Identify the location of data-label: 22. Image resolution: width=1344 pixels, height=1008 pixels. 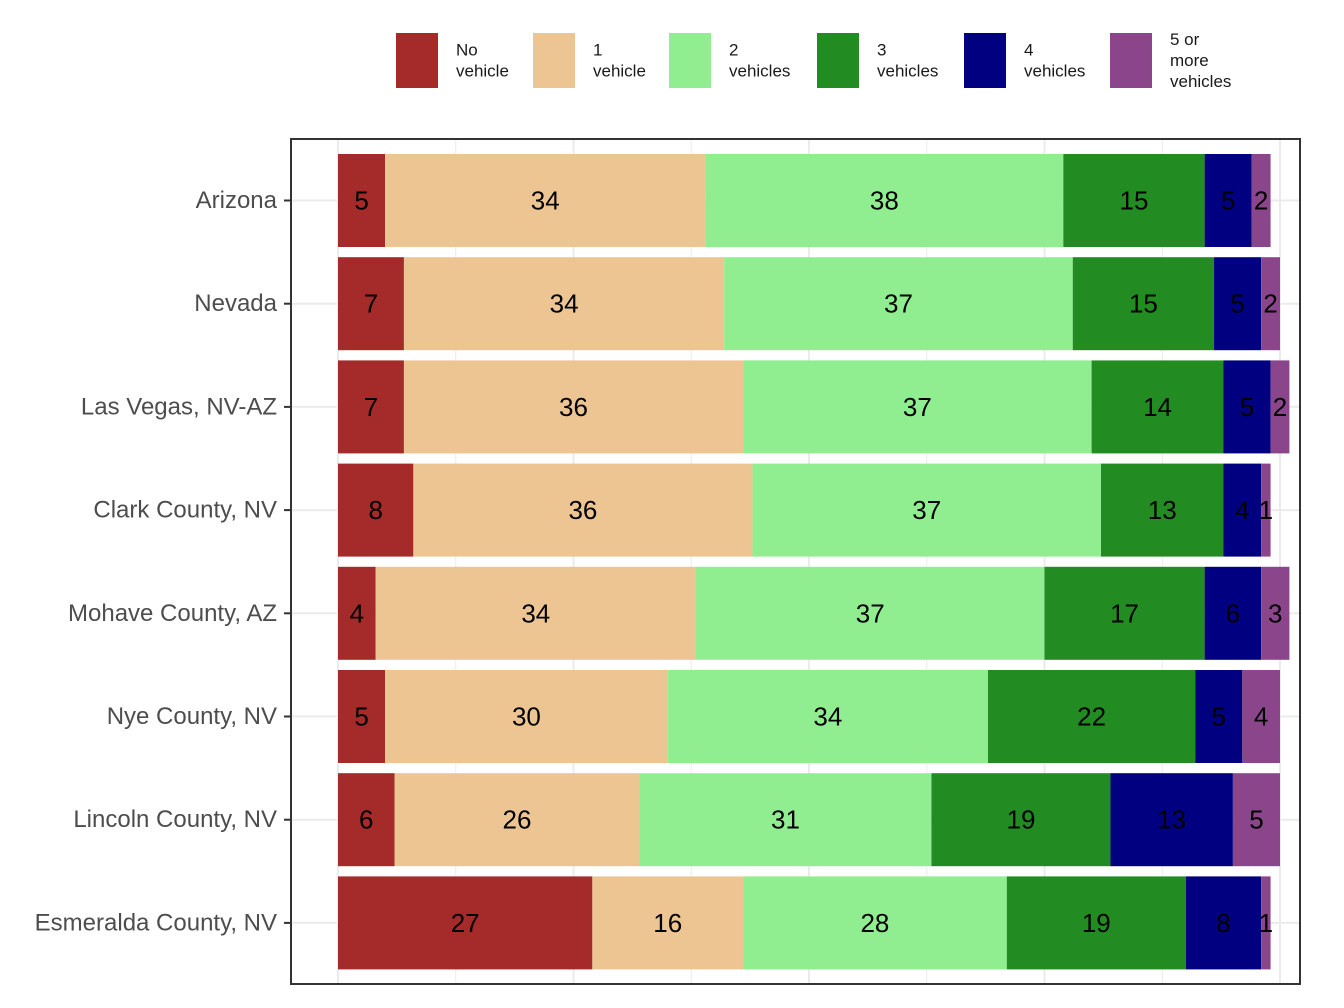
(1091, 717).